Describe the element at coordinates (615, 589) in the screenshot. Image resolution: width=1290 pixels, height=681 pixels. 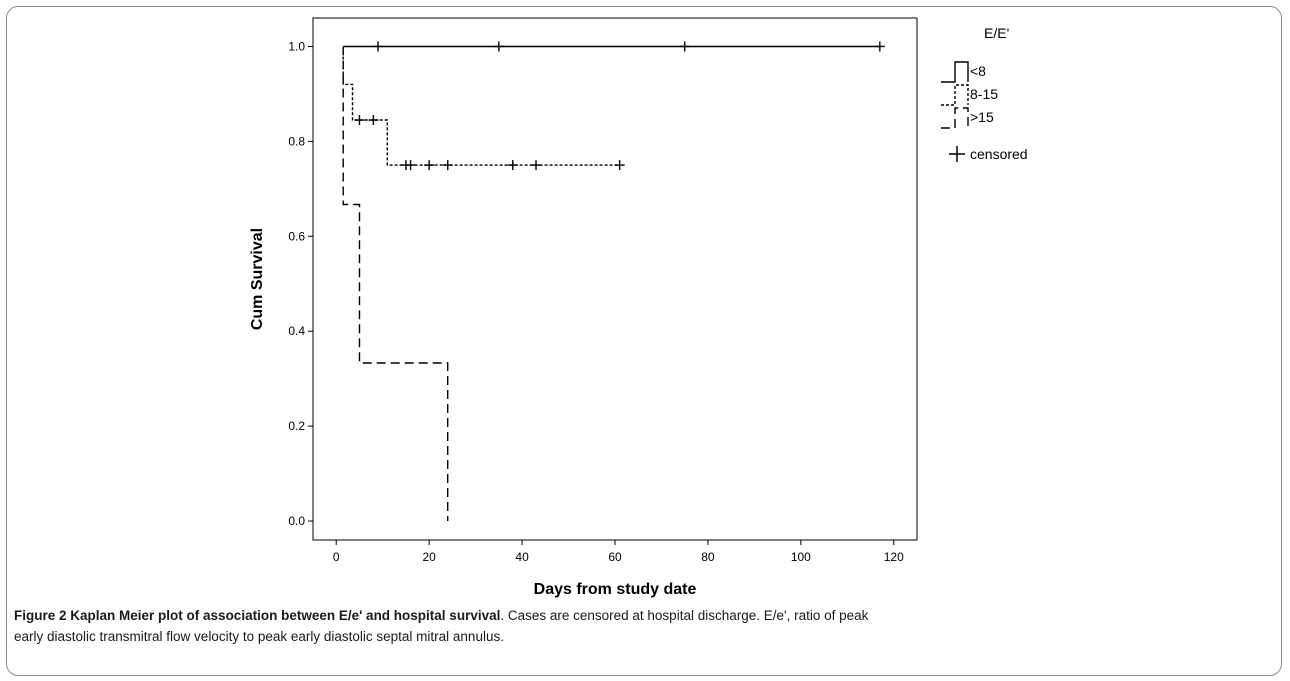
I see `x-axis-label: Days from study date` at that location.